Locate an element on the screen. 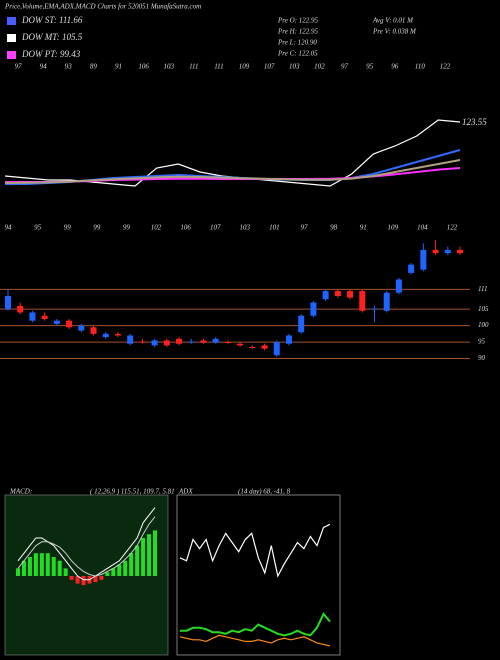 This screenshot has width=500, height=660. price-label: 106 is located at coordinates (185, 228).